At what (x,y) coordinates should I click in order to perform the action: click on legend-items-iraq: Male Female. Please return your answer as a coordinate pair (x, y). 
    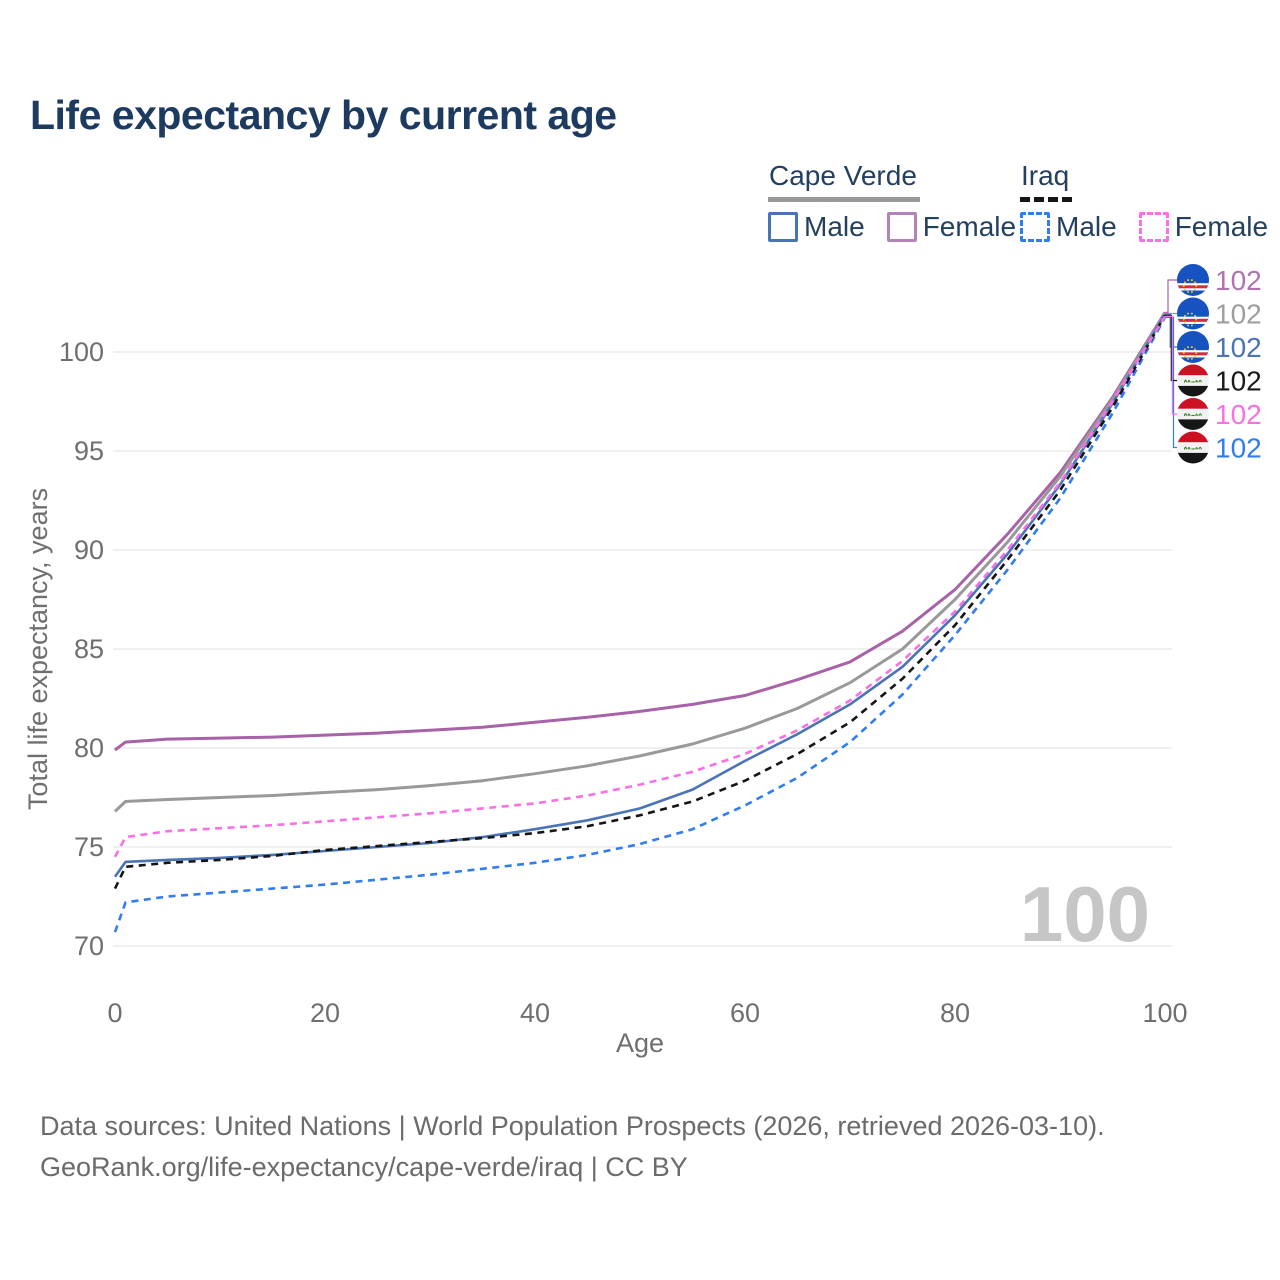
    Looking at the image, I should click on (1144, 227).